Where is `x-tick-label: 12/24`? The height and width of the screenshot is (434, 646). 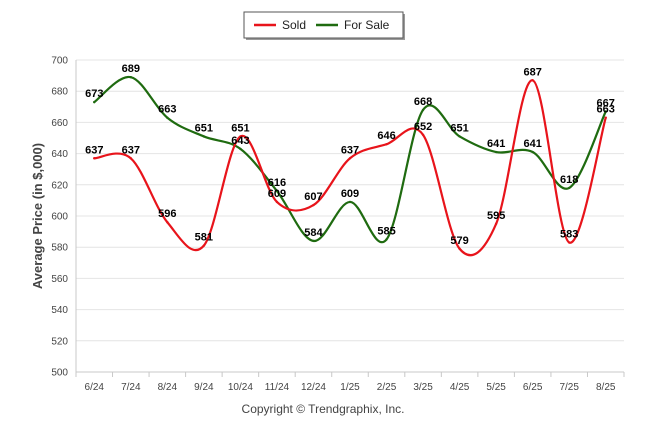
x-tick-label: 12/24 is located at coordinates (313, 387).